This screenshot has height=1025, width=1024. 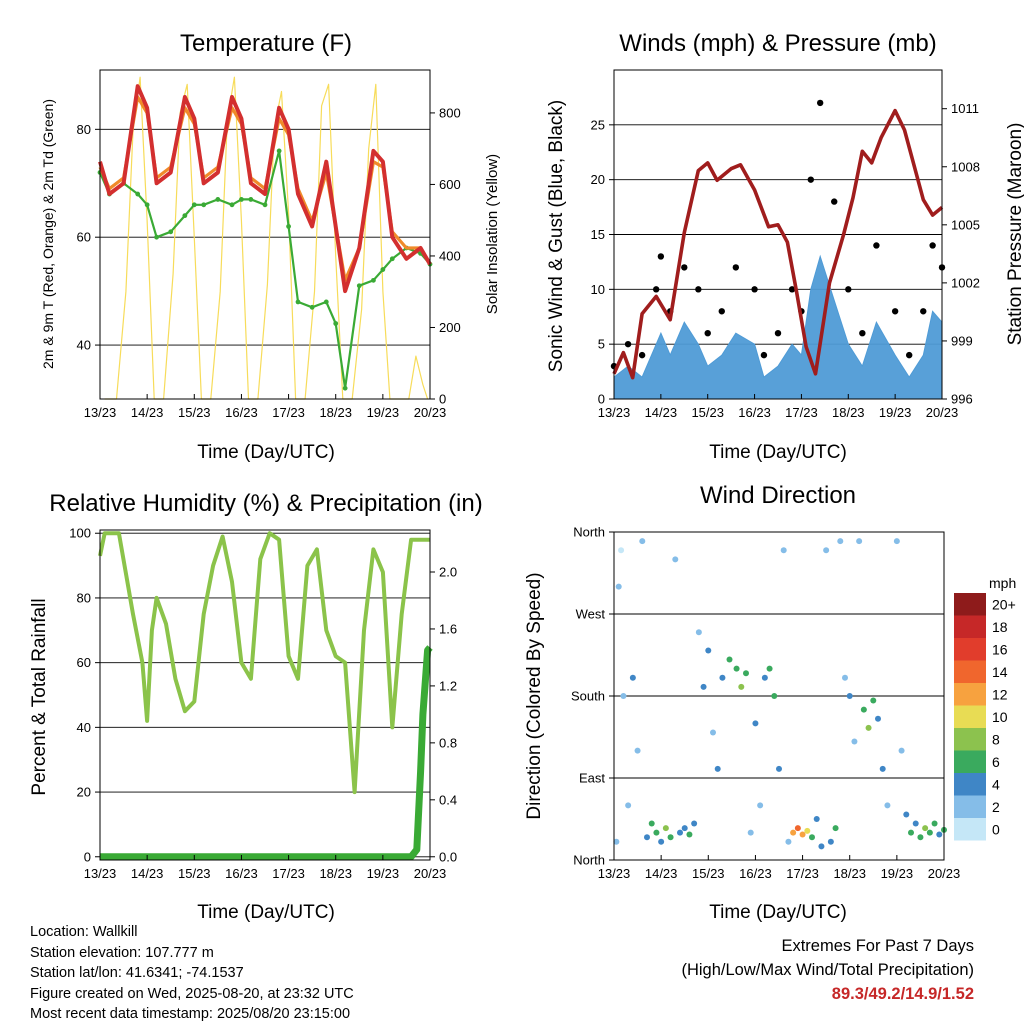 What do you see at coordinates (266, 753) in the screenshot?
I see `precipitation-line` at bounding box center [266, 753].